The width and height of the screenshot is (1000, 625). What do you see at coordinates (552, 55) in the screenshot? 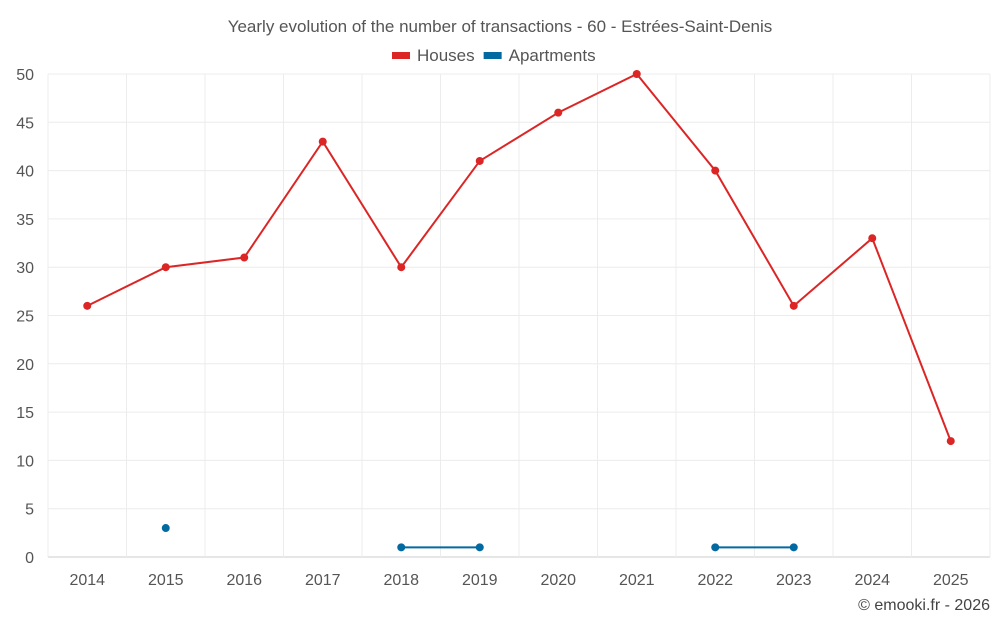
I see `legend-label: Apartments` at bounding box center [552, 55].